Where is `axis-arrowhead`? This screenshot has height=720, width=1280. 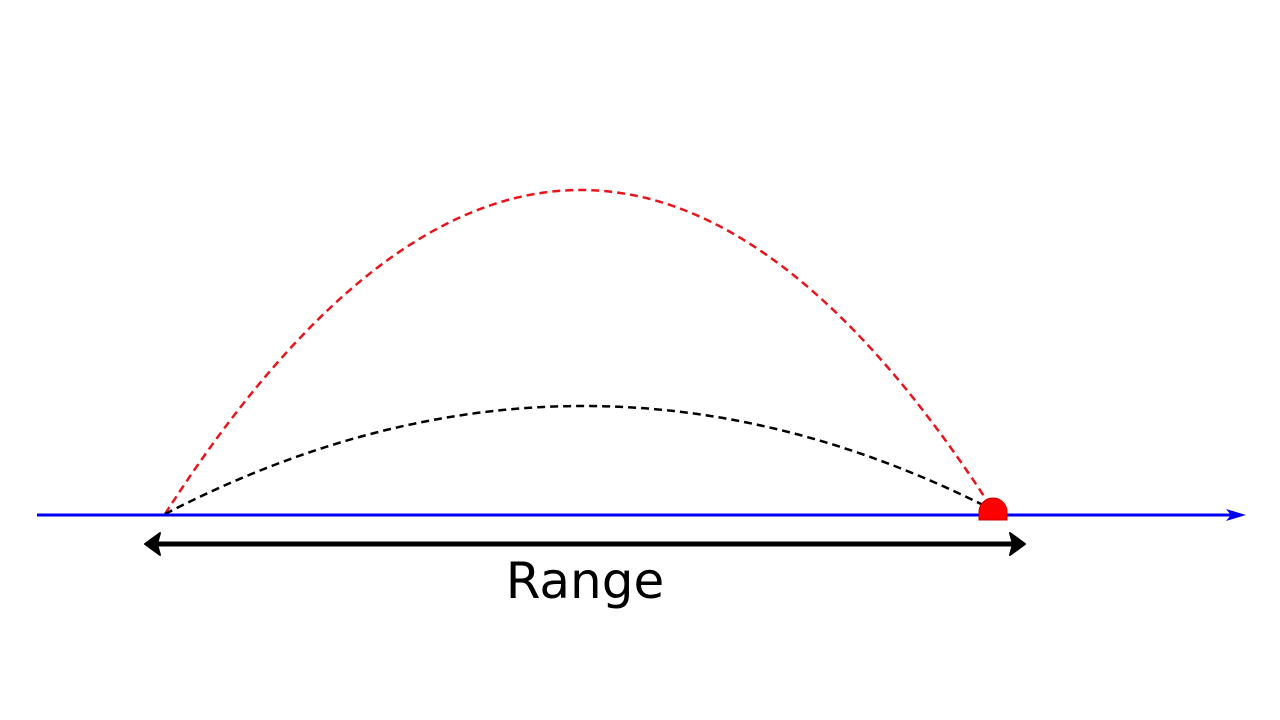 axis-arrowhead is located at coordinates (1236, 515).